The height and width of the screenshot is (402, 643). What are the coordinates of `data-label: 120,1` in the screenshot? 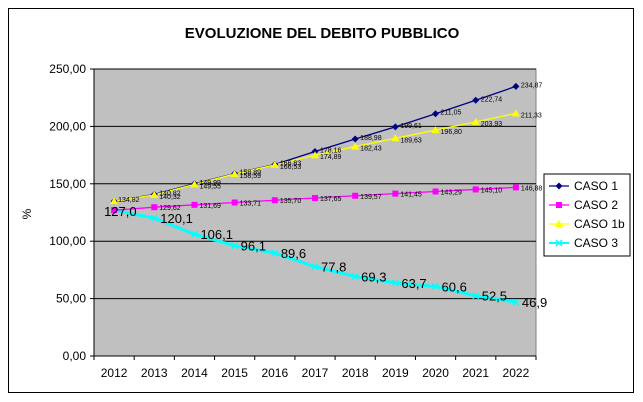 It's located at (176, 218).